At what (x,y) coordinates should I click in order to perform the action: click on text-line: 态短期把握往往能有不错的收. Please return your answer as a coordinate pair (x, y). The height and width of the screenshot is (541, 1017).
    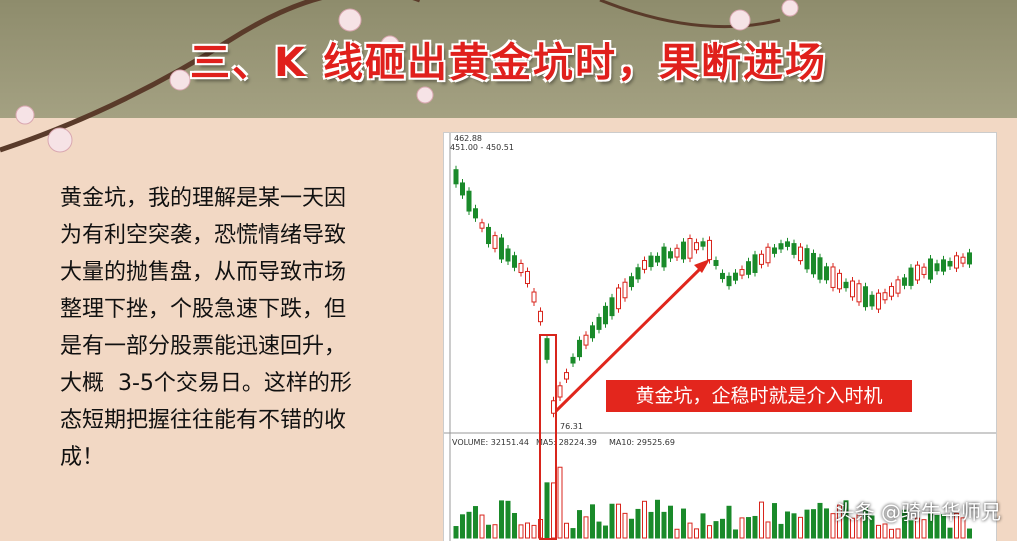
    Looking at the image, I should click on (203, 420).